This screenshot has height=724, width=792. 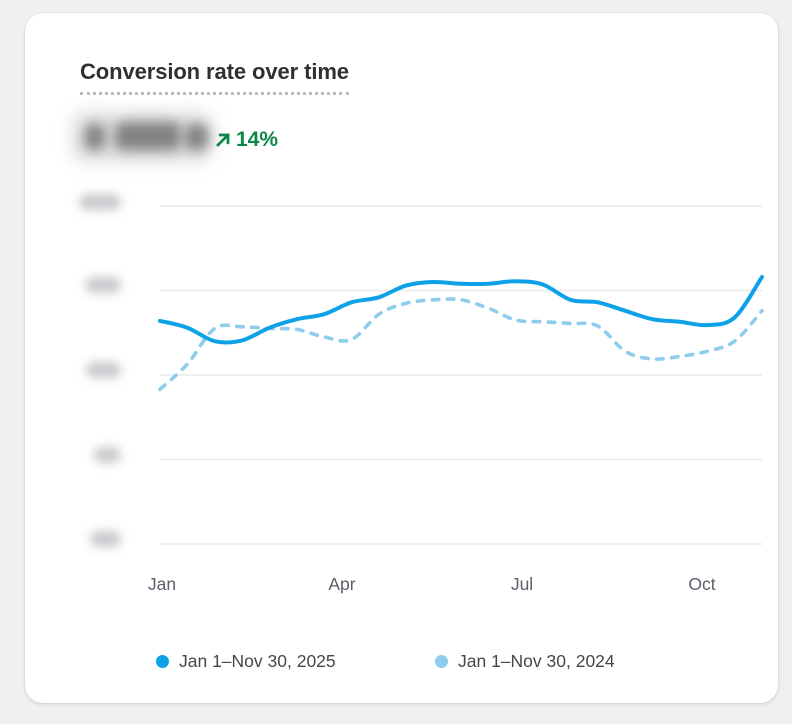 What do you see at coordinates (702, 584) in the screenshot?
I see `x-axis-label-oct: Oct` at bounding box center [702, 584].